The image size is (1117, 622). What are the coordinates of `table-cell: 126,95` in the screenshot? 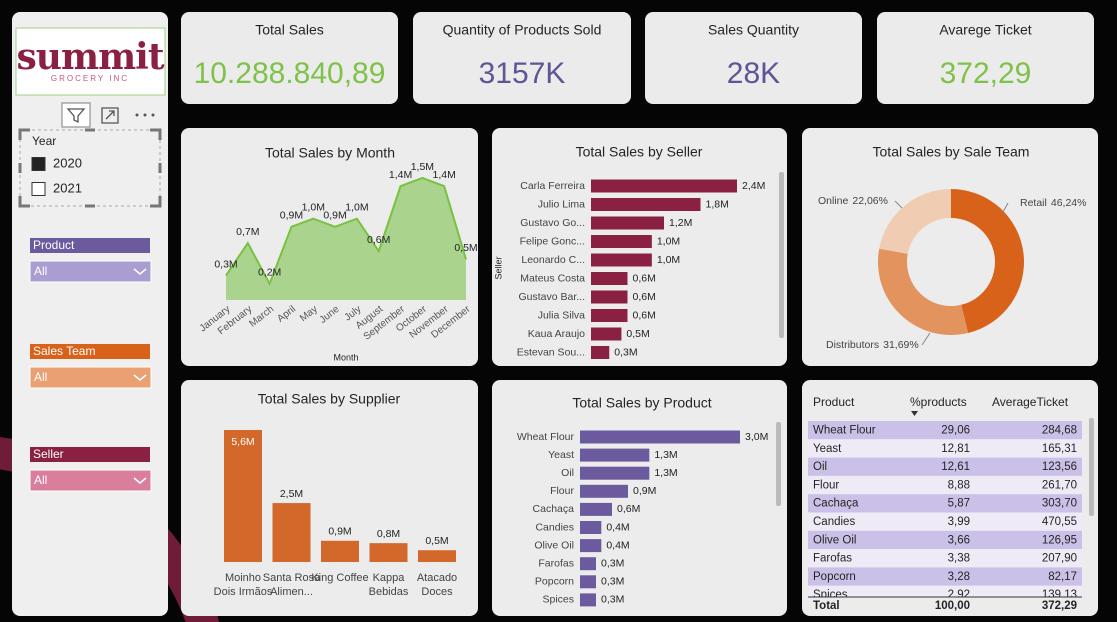 It's located at (1059, 540).